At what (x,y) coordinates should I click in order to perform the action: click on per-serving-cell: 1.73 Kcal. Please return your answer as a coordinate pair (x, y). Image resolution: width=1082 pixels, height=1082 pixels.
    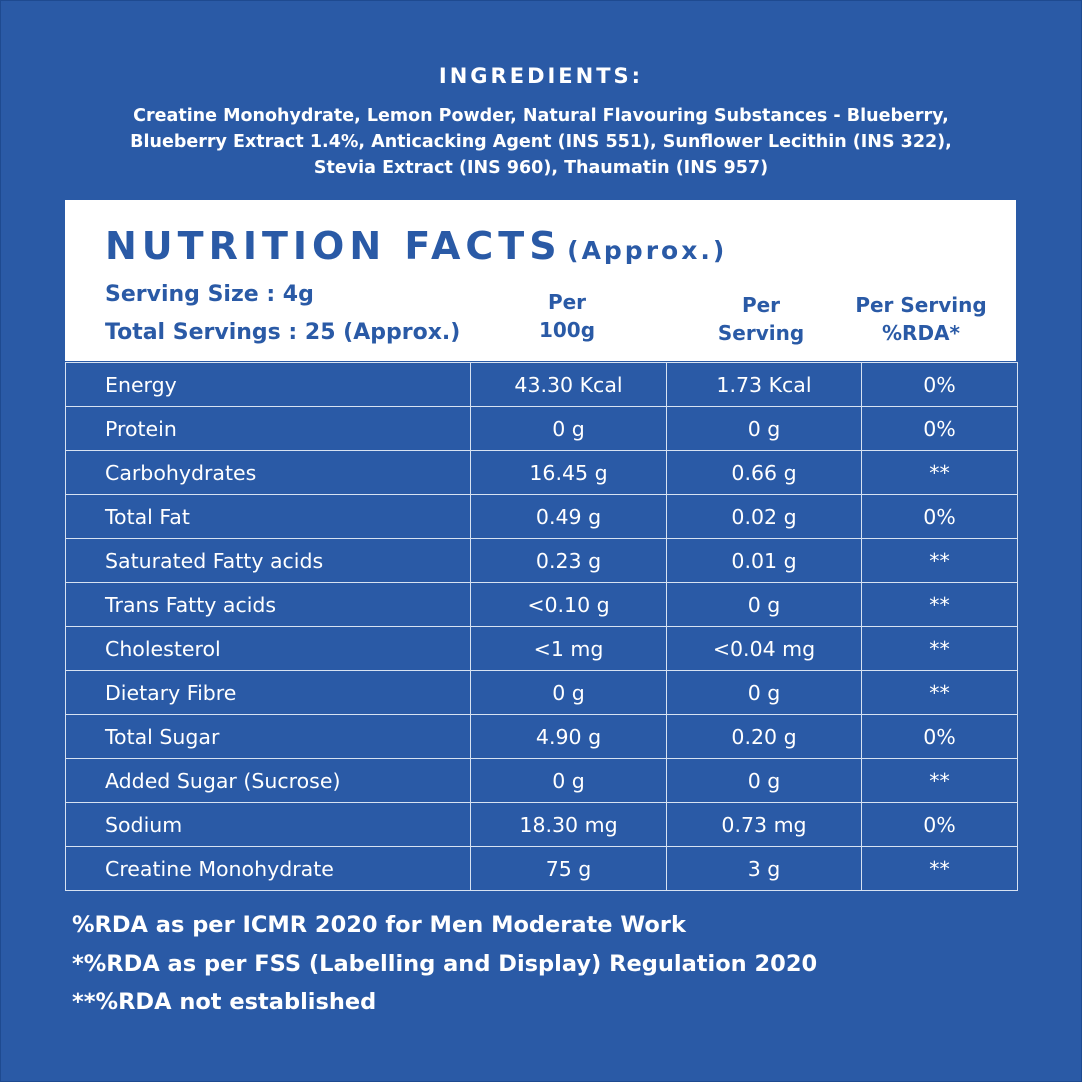
    Looking at the image, I should click on (764, 384).